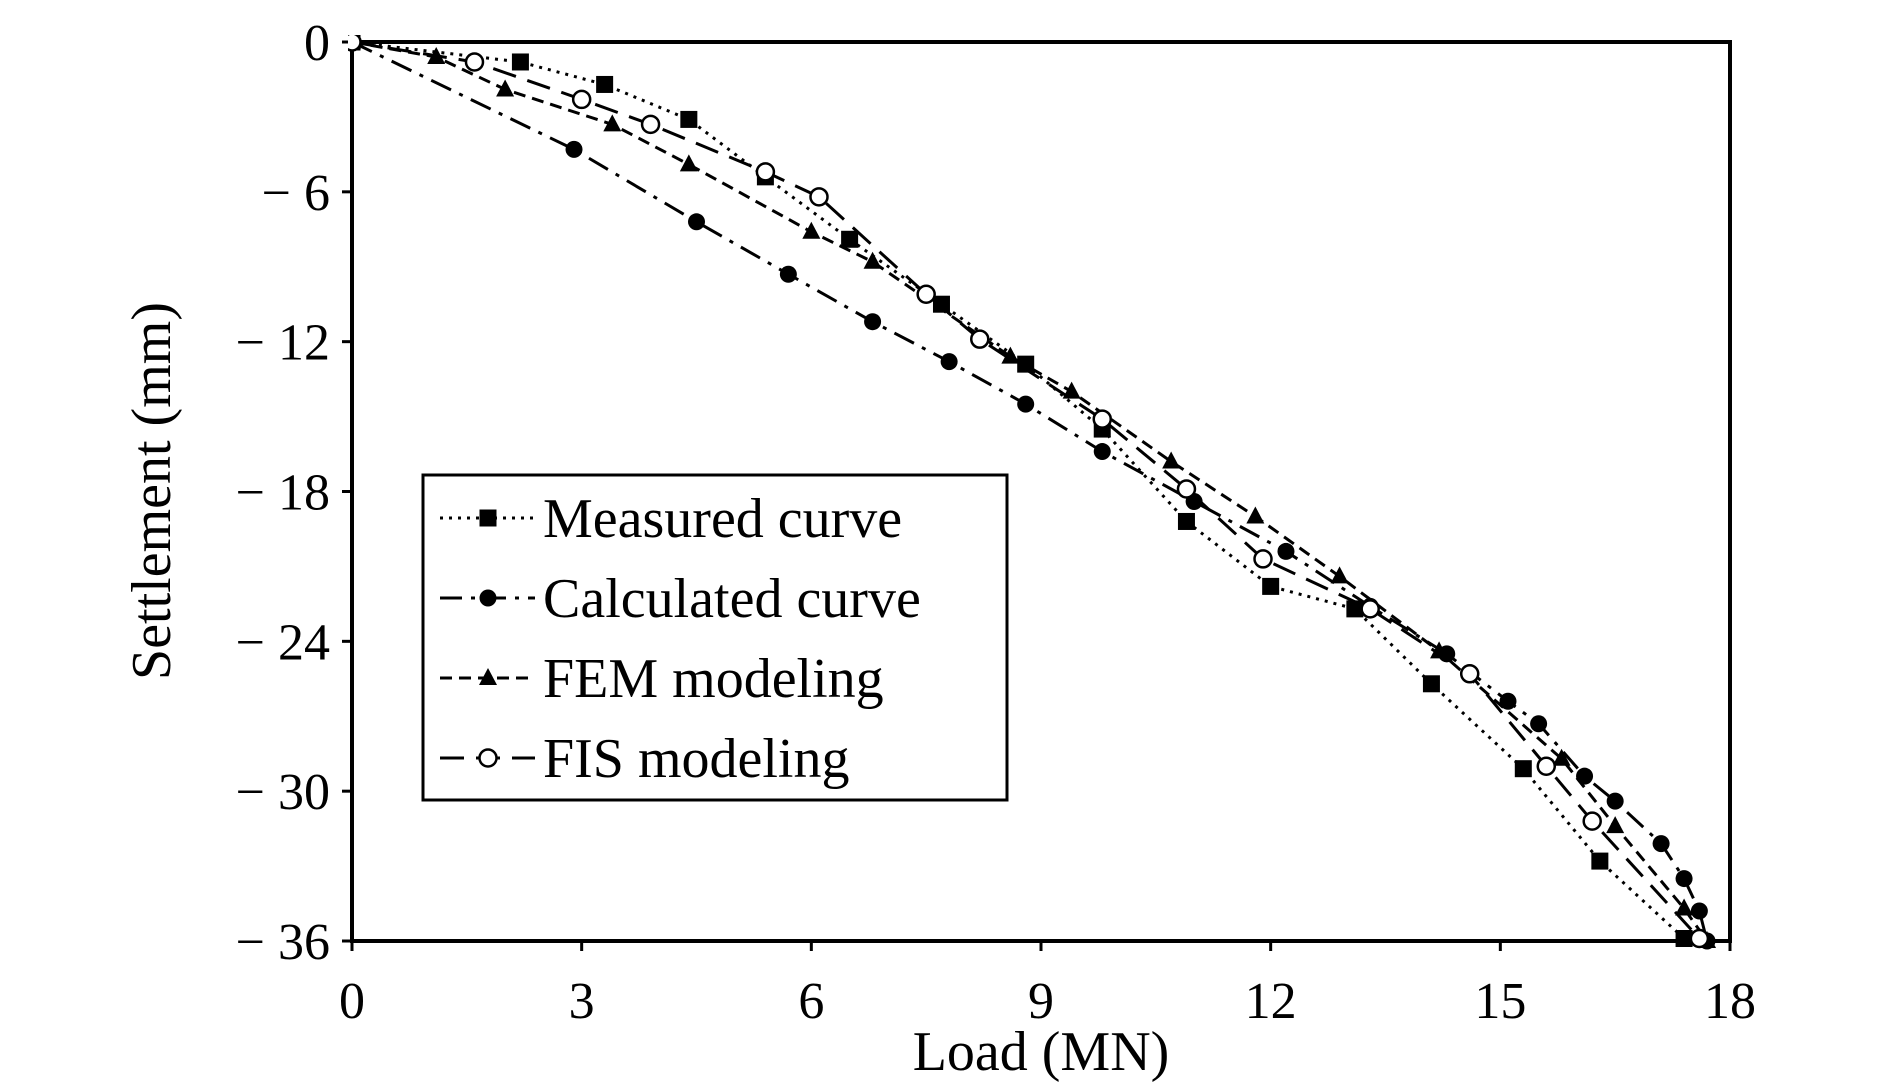 Image resolution: width=1890 pixels, height=1082 pixels. What do you see at coordinates (488, 518) in the screenshot?
I see `legend-marker-measured-curve` at bounding box center [488, 518].